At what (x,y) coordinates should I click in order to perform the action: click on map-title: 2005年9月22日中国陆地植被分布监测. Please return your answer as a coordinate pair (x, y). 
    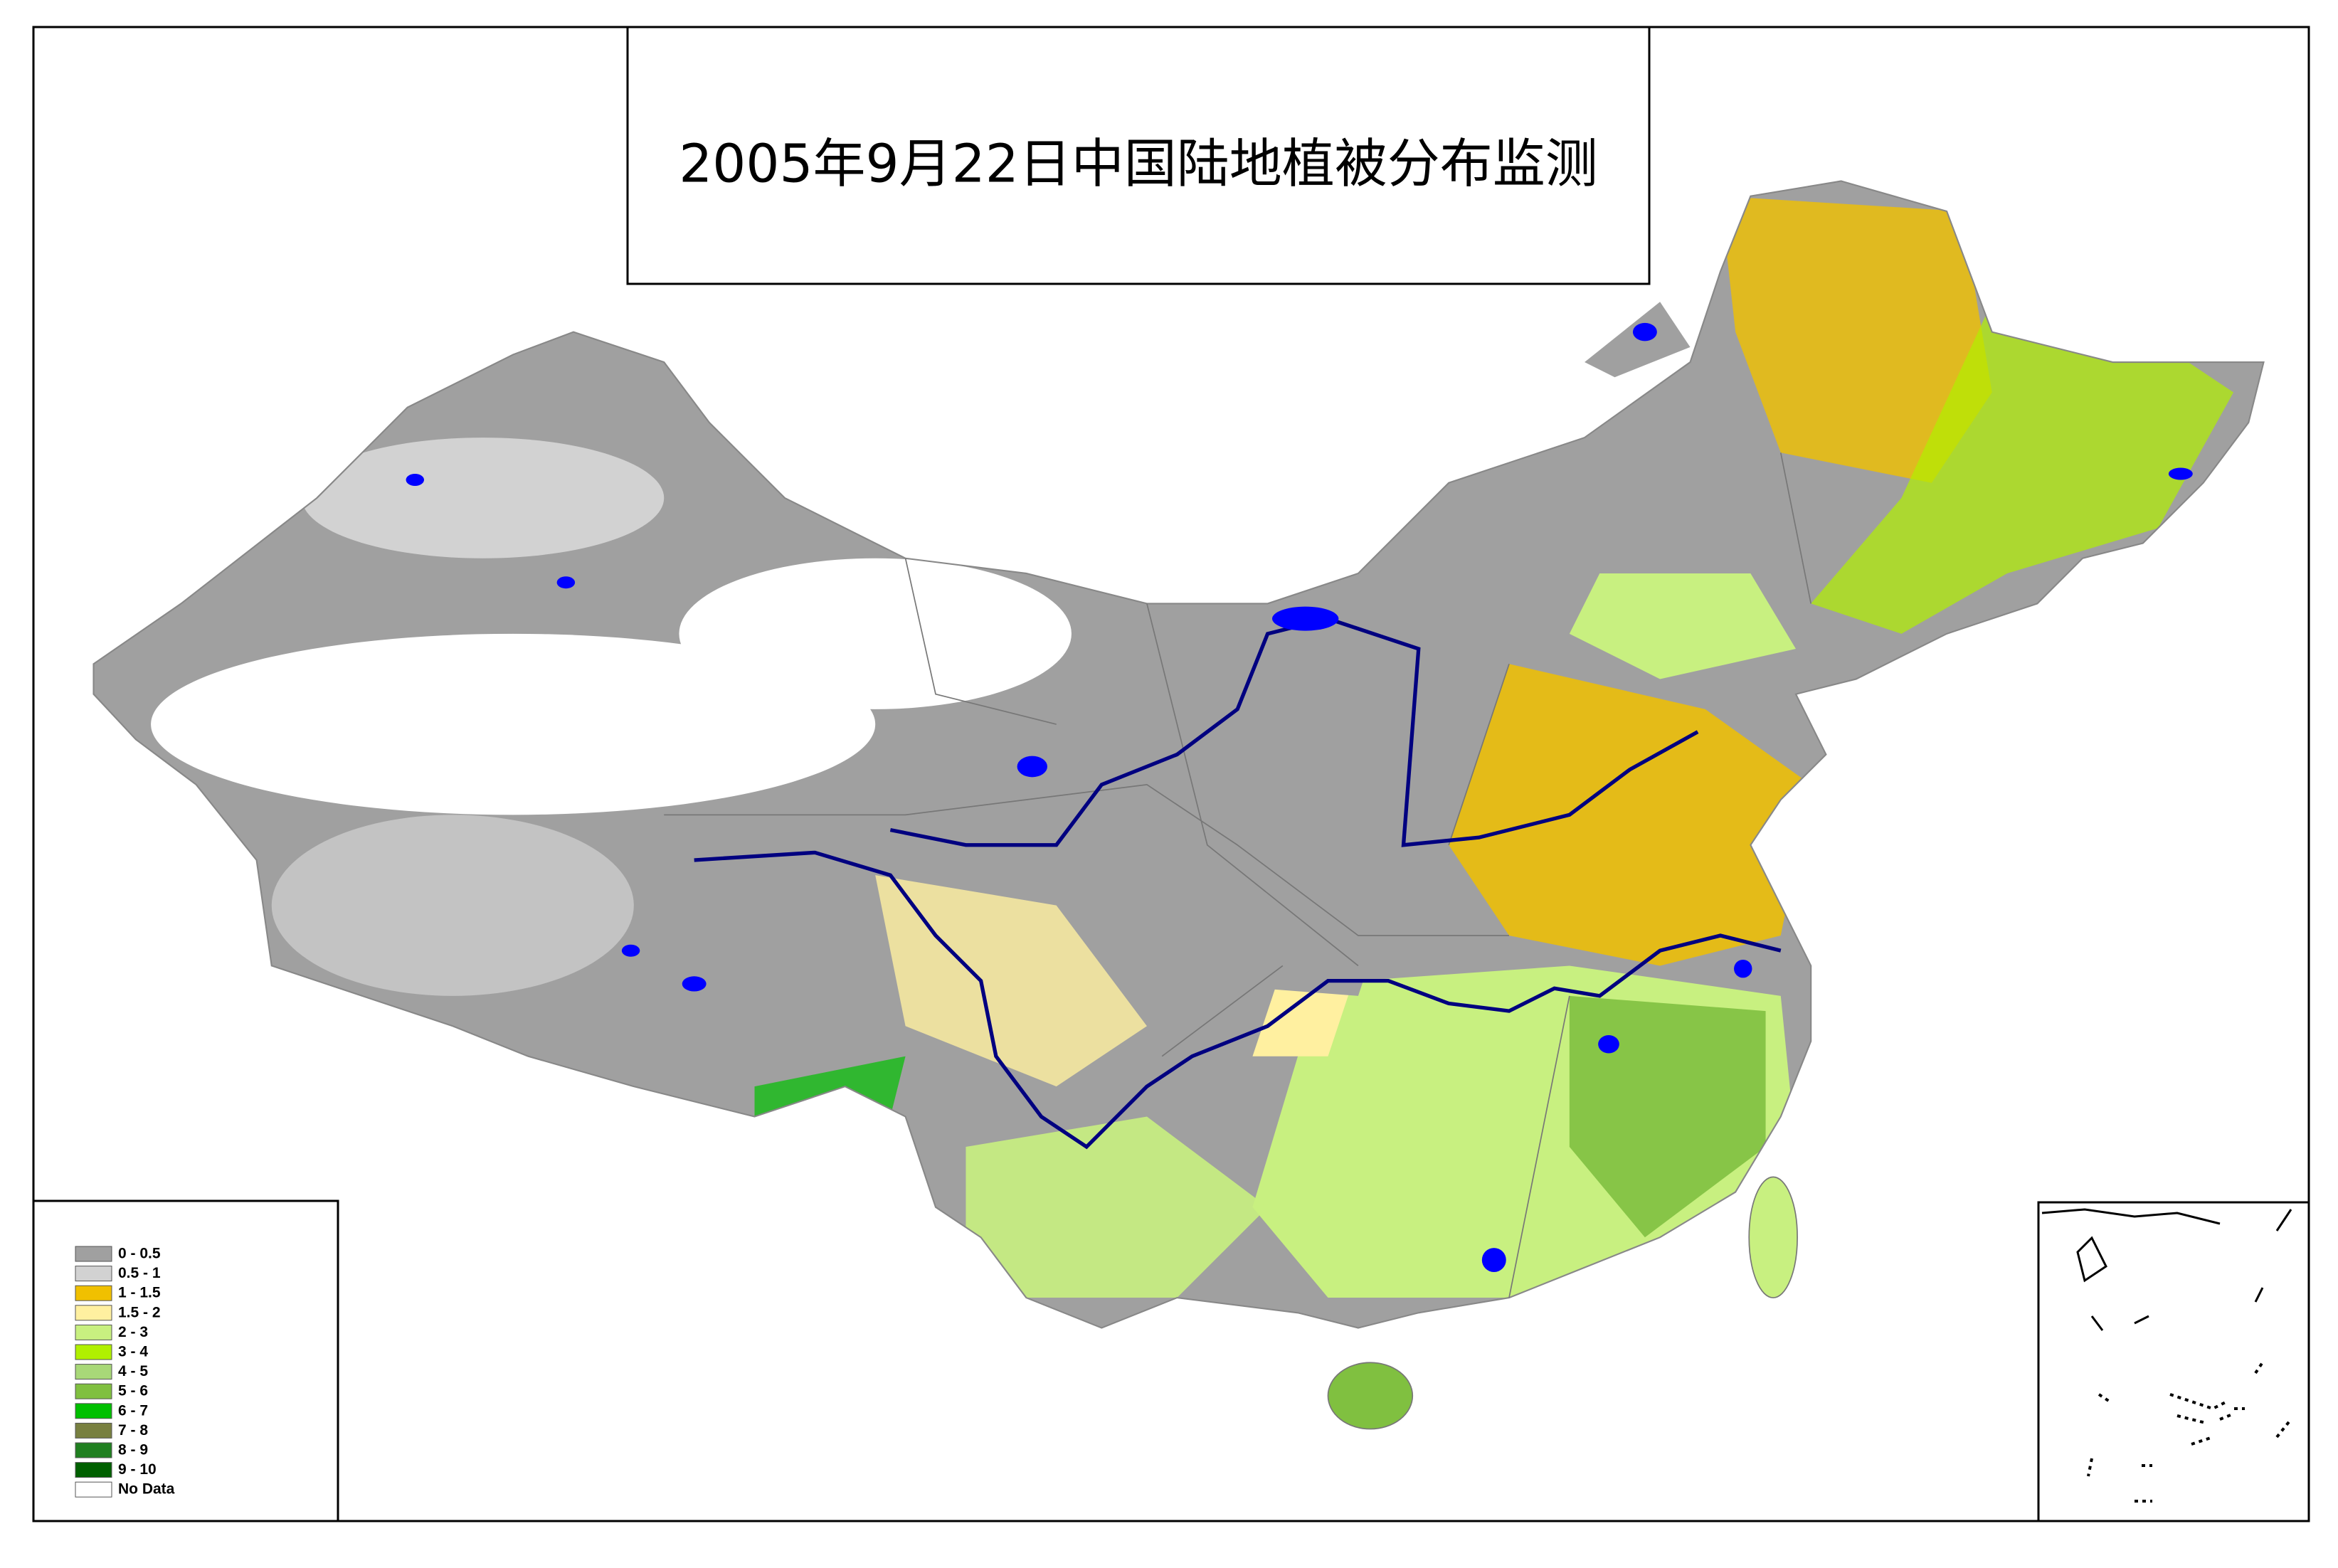
    Looking at the image, I should click on (1138, 164).